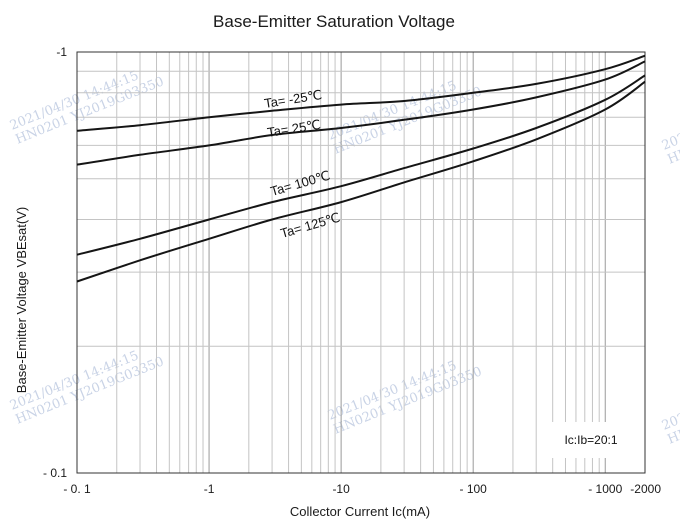  What do you see at coordinates (361, 93) in the screenshot?
I see `series-line` at bounding box center [361, 93].